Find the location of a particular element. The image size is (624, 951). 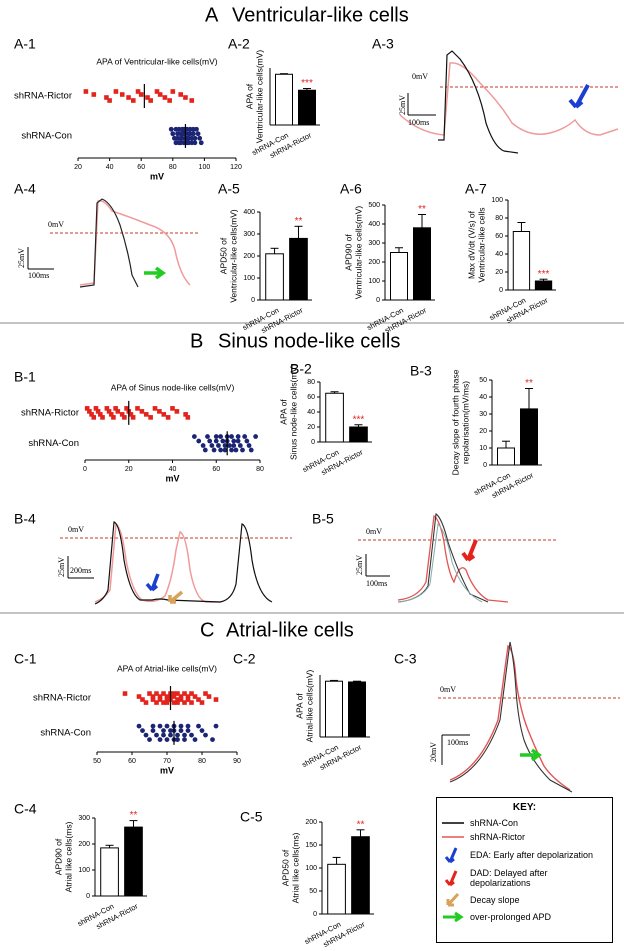

key-icon is located at coordinates (453, 899).